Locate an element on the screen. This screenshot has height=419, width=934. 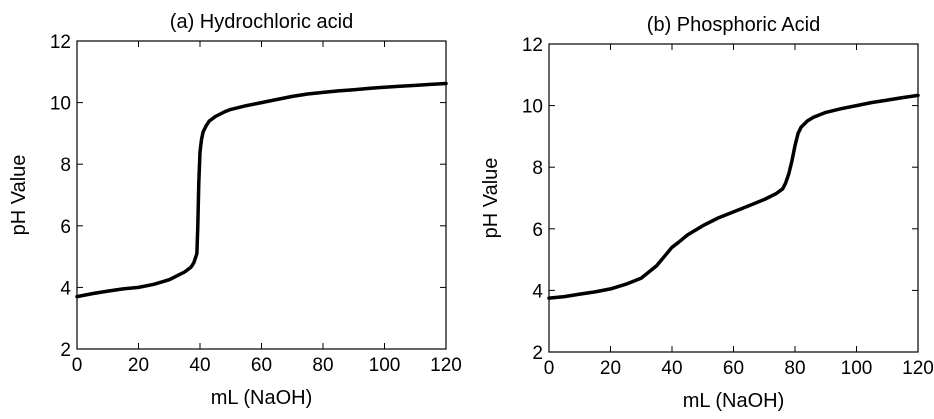
panel-b-y-axis-label: pH Value is located at coordinates (491, 198).